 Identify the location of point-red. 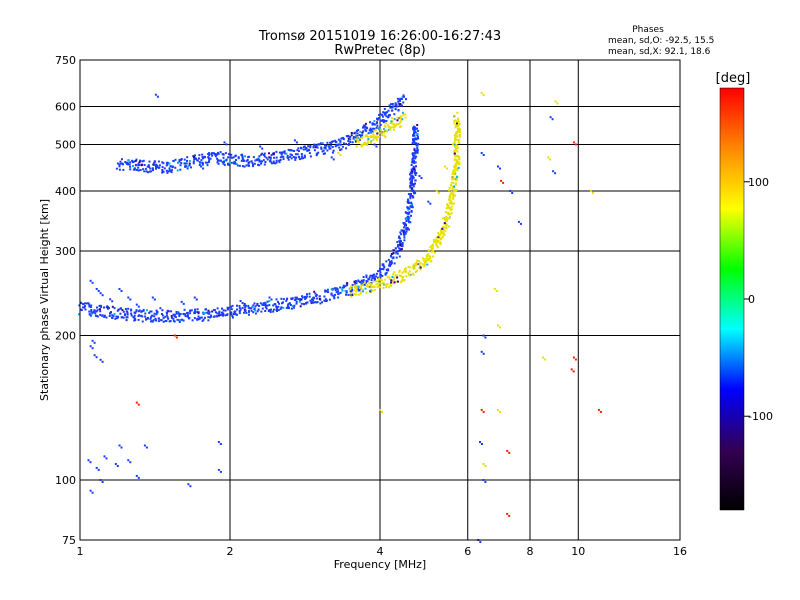
(174, 335).